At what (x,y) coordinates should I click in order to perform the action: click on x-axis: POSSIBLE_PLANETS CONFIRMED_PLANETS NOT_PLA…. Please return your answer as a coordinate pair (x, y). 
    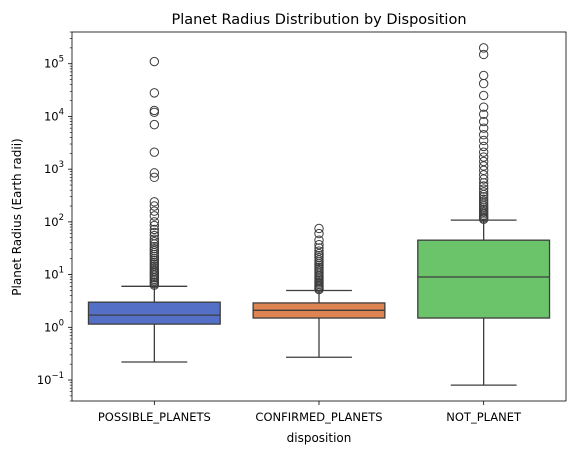
    Looking at the image, I should click on (310, 412).